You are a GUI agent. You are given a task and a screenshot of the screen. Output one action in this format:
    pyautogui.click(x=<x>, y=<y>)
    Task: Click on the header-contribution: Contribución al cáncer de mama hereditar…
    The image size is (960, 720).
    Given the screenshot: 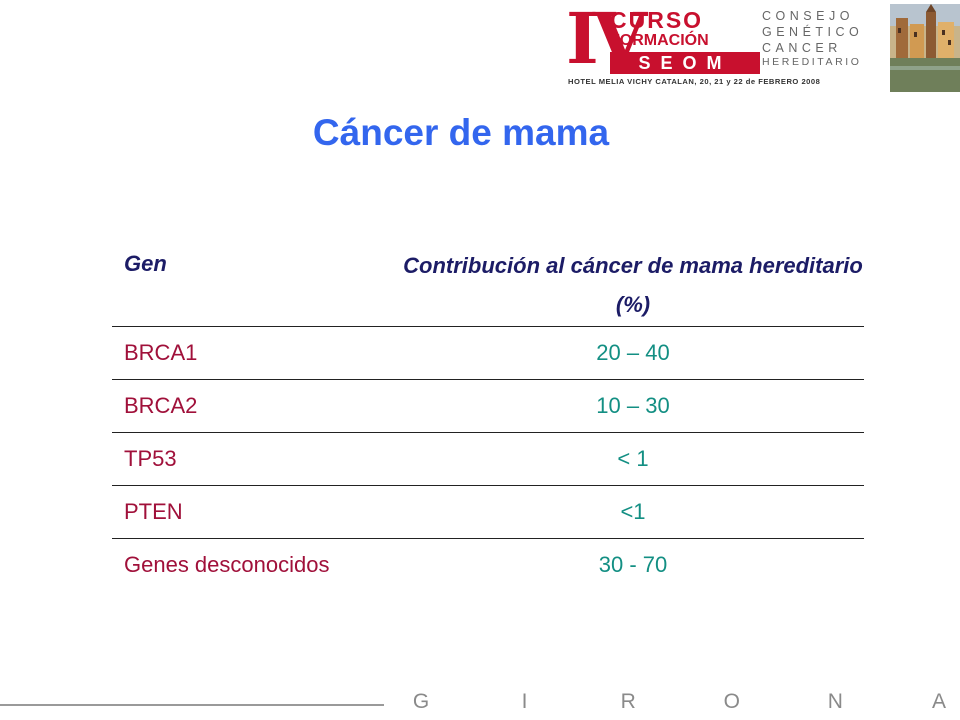 What is the action you would take?
    pyautogui.click(x=633, y=285)
    